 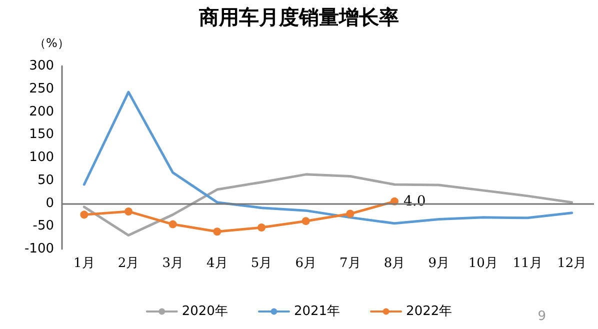 I want to click on legend-label: 2021年, so click(x=317, y=311).